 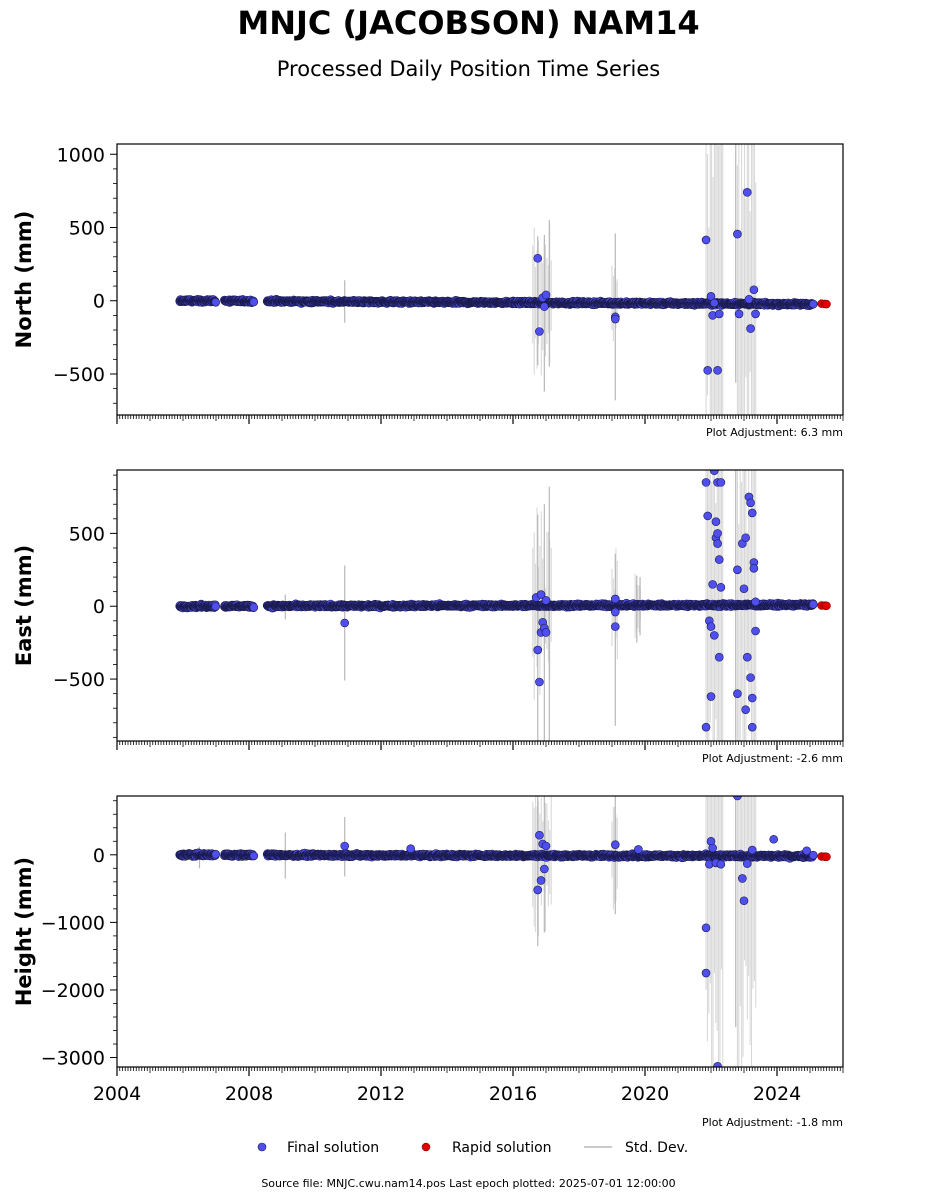 I want to click on chart-title: MNJC (JACOBSON) NAM14, so click(x=468, y=23).